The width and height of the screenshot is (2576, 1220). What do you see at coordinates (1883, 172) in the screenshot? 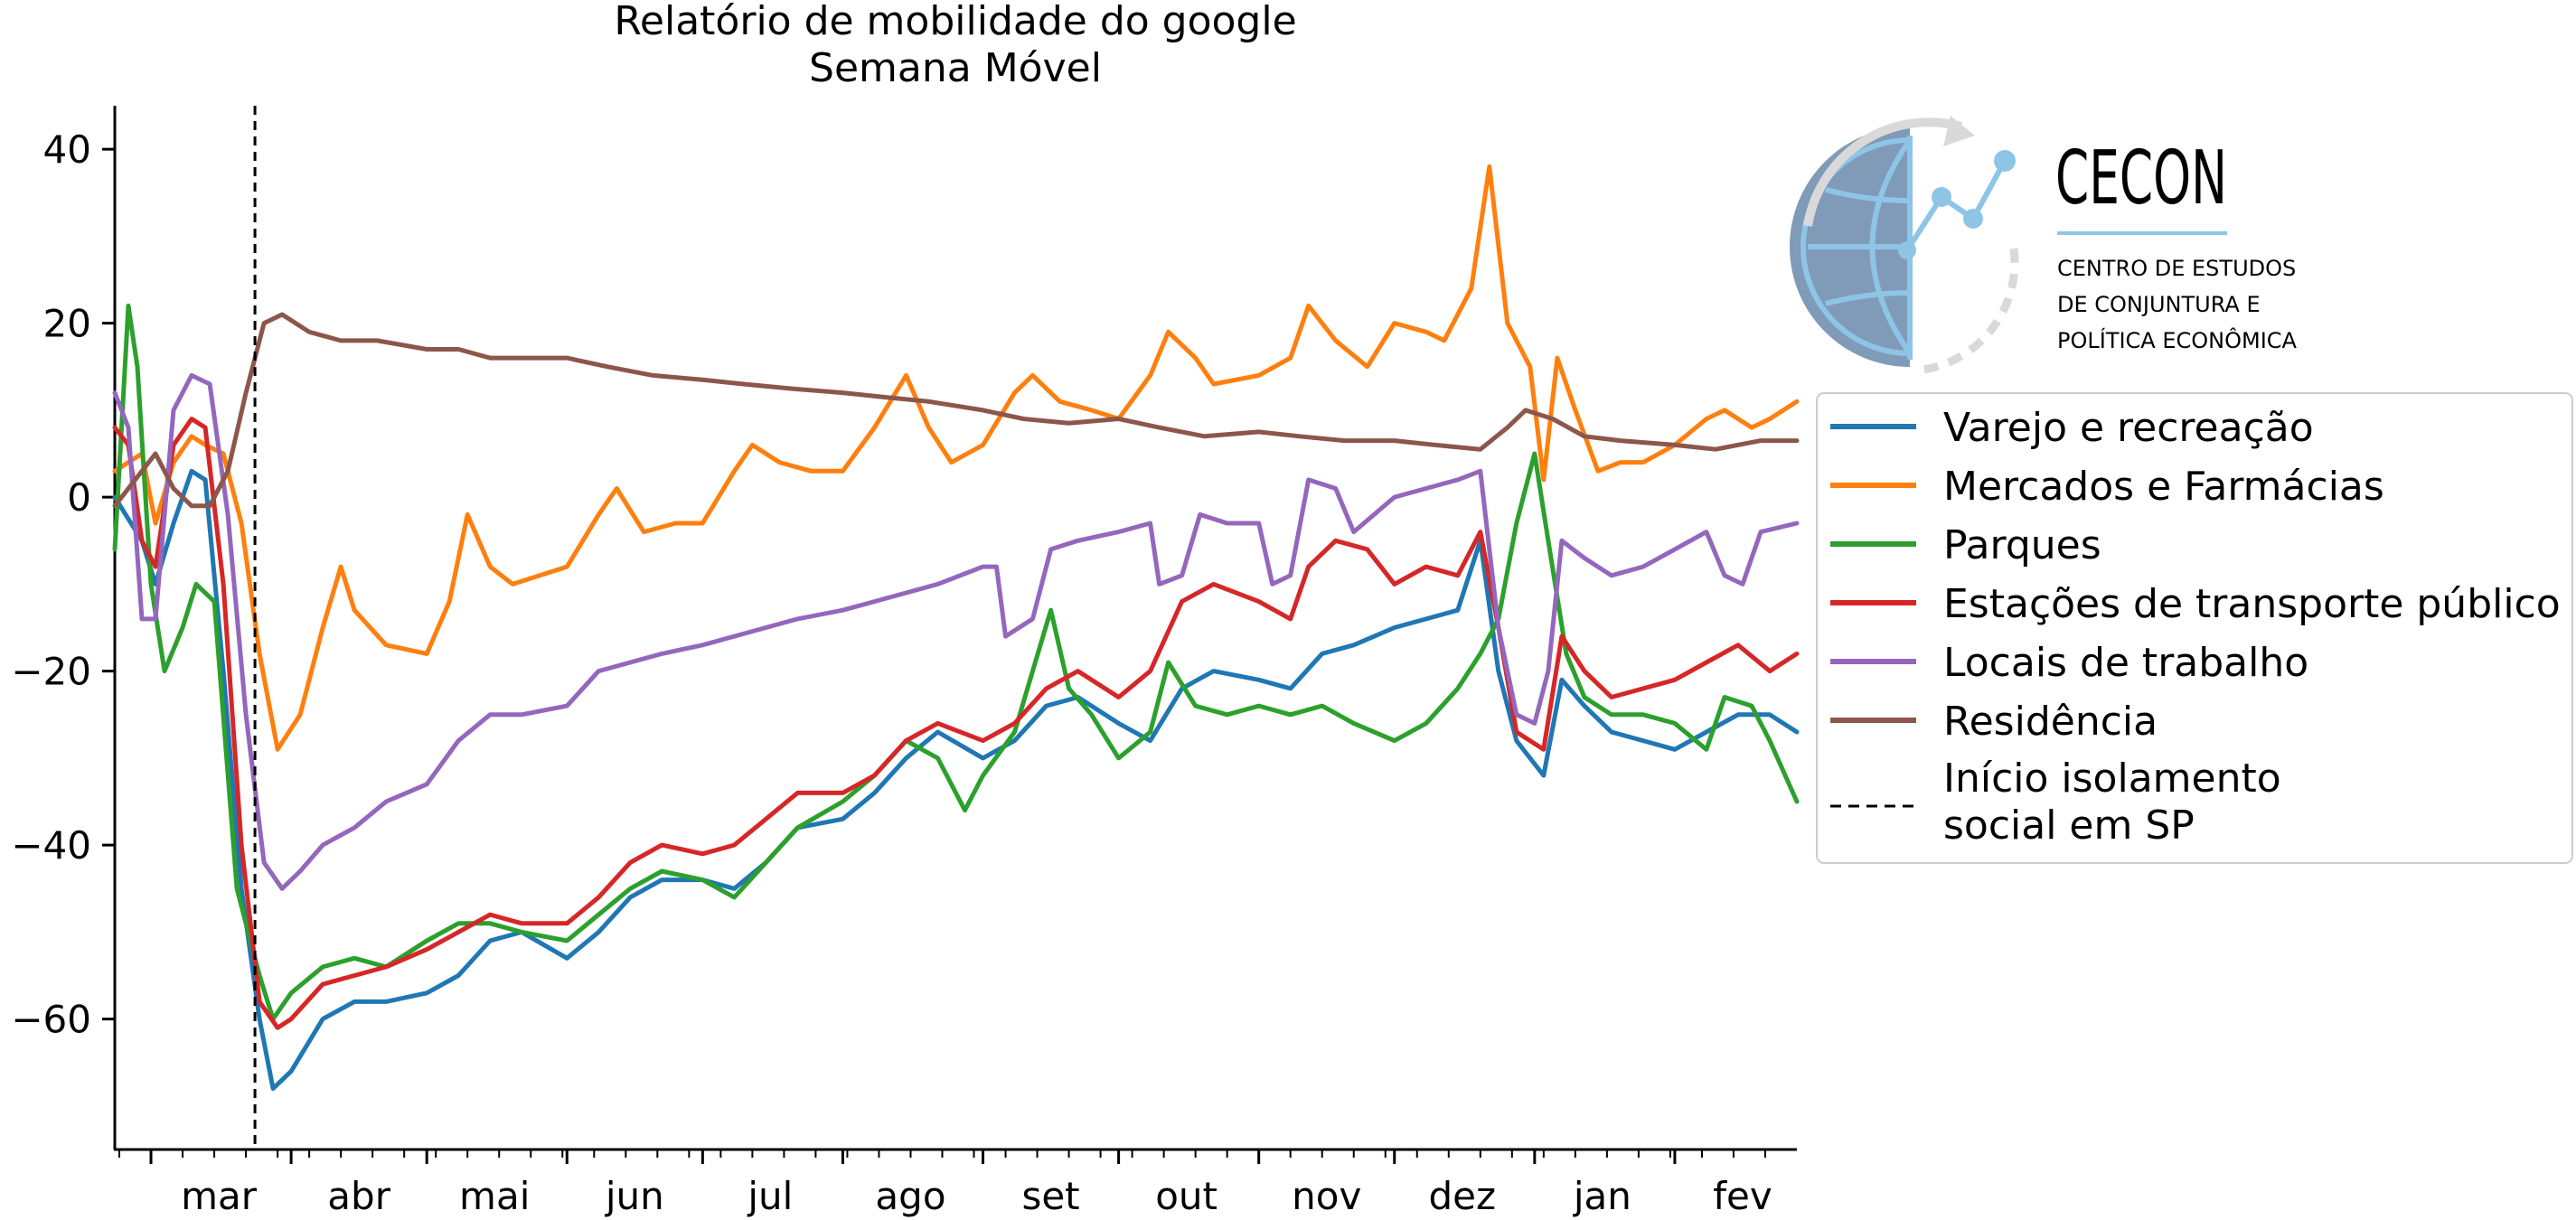
I see `logo-arc` at bounding box center [1883, 172].